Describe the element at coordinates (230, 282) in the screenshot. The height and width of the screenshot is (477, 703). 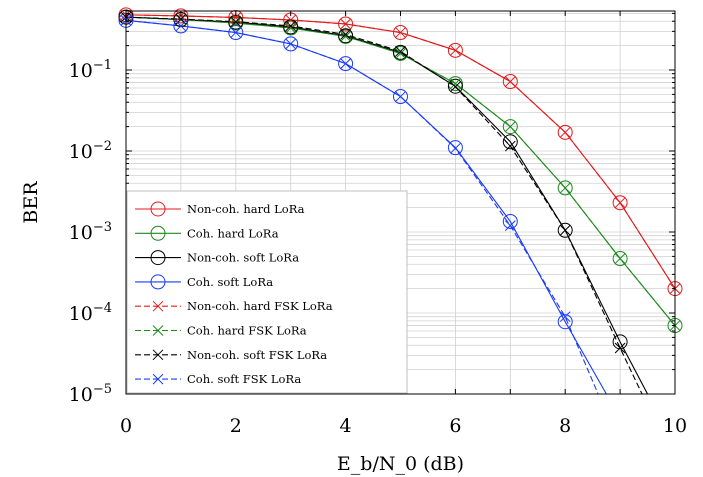
I see `legend-label: Coh. soft LoRa` at that location.